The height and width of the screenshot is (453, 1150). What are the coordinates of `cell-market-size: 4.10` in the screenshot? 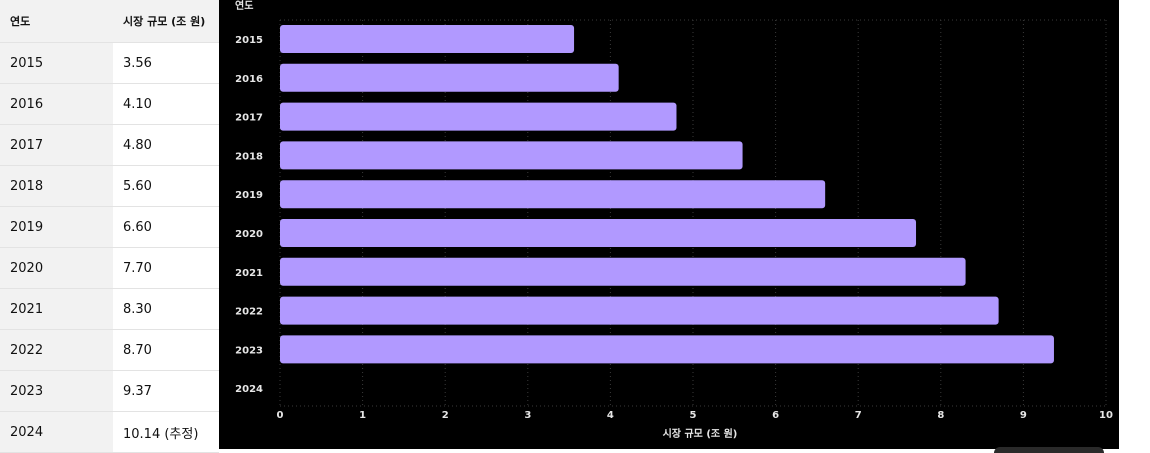 It's located at (166, 104).